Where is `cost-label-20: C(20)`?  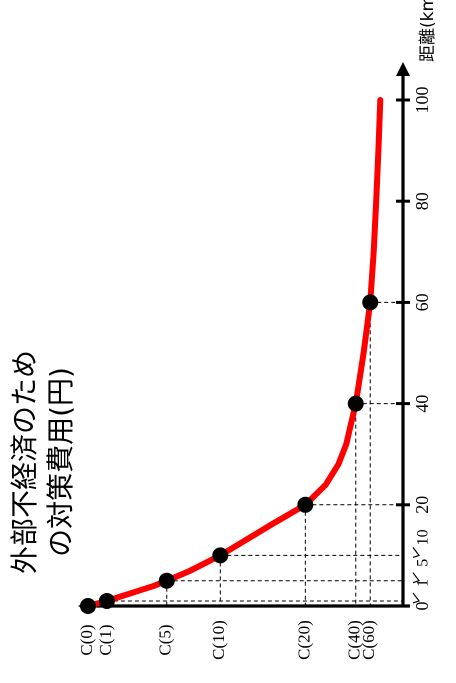 cost-label-20: C(20) is located at coordinates (303, 640).